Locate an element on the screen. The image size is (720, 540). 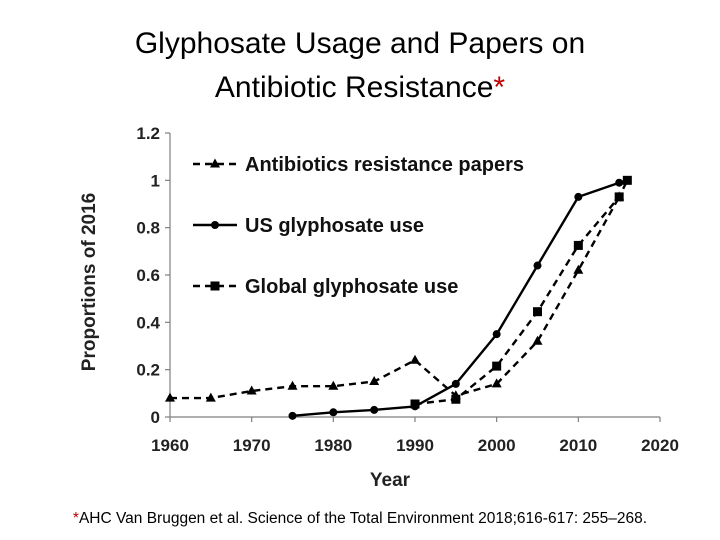
y-tick-label: 0 is located at coordinates (155, 417).